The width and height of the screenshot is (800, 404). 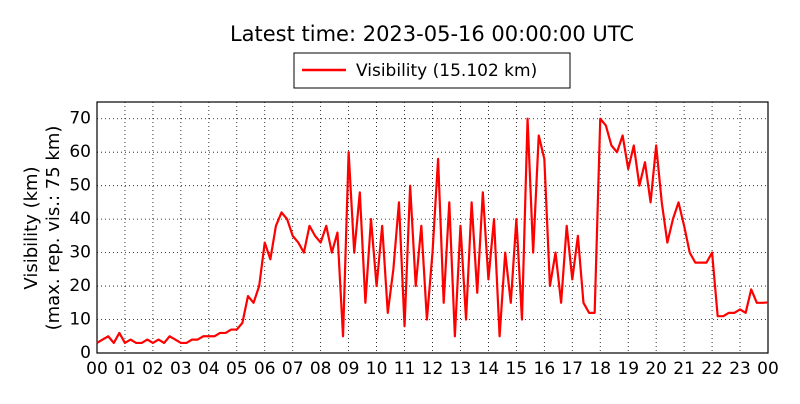 I want to click on y-tick-label: 30, so click(x=80, y=253).